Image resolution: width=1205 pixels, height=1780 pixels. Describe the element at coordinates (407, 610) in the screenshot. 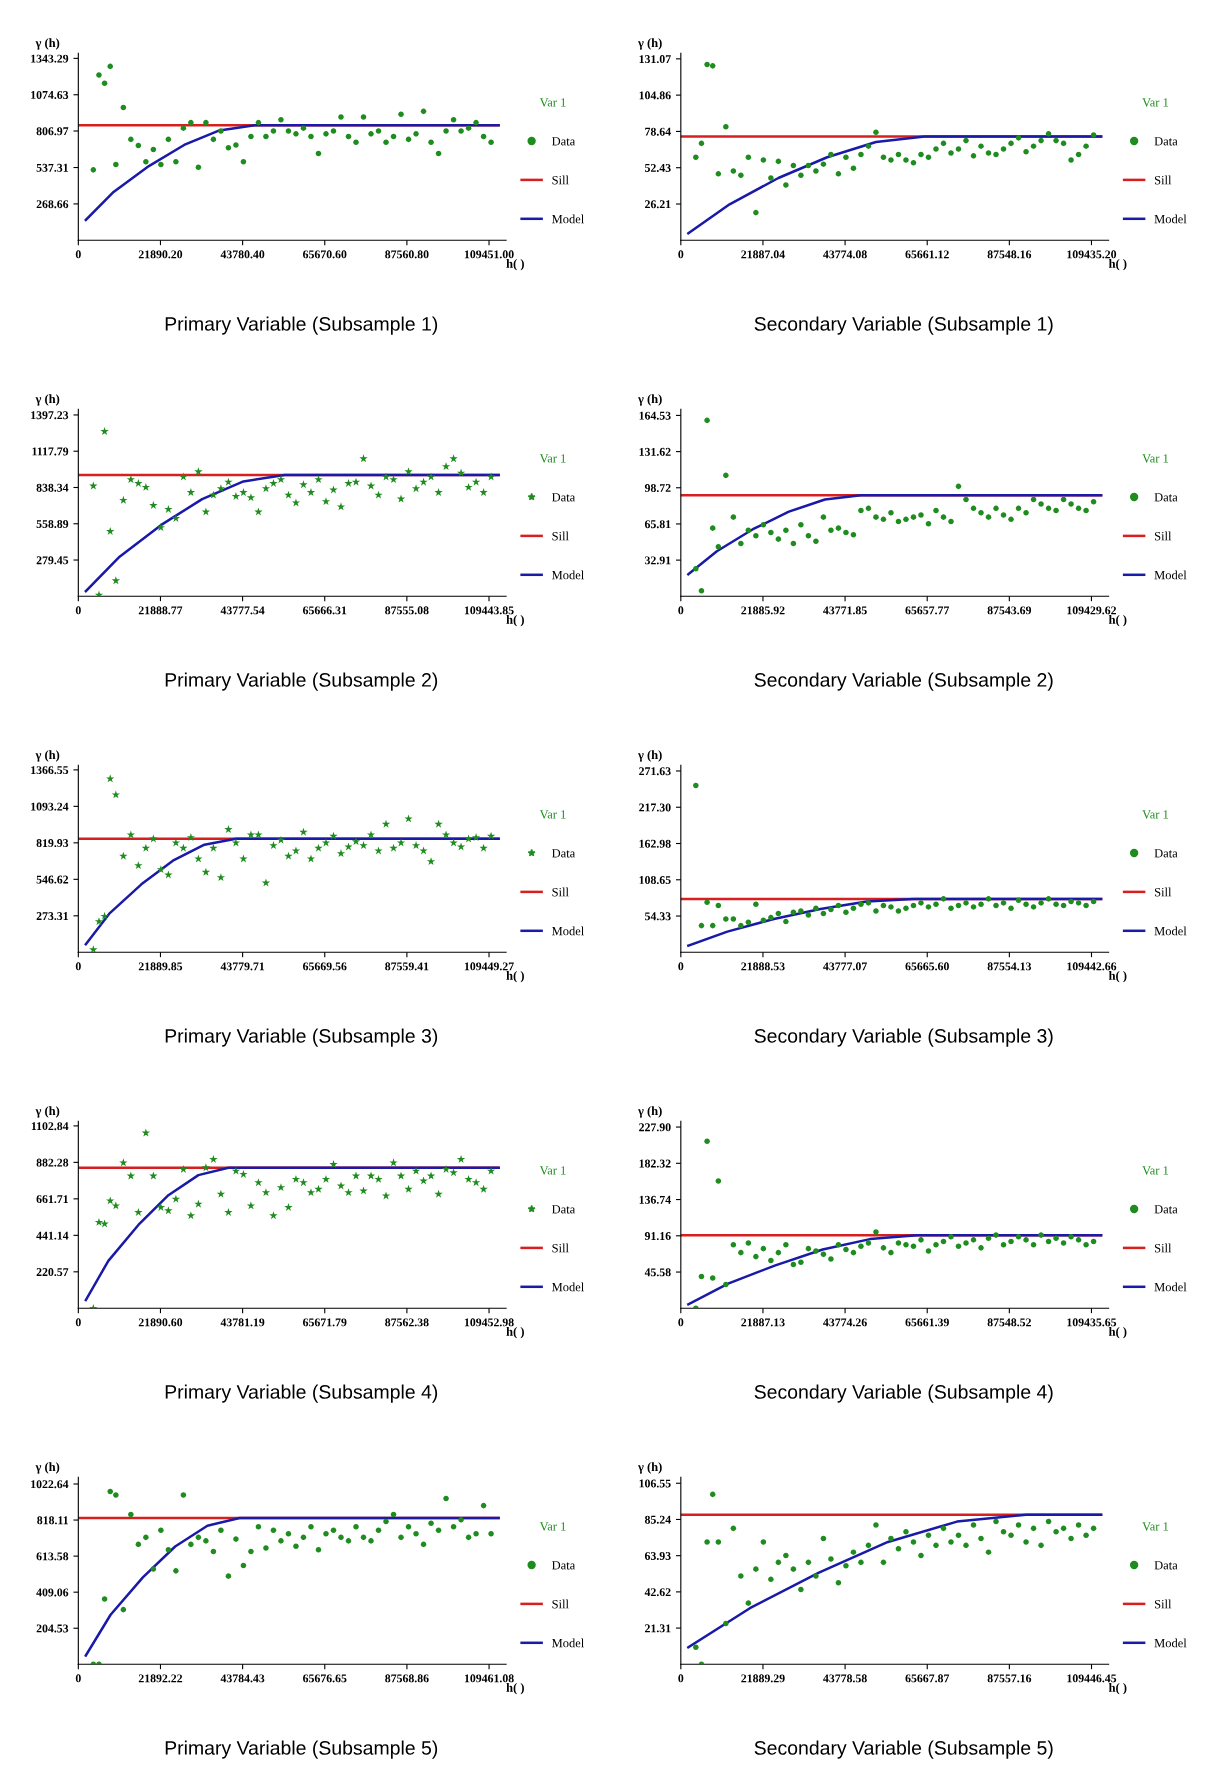

I see `x-tick-label: 87555.08` at that location.